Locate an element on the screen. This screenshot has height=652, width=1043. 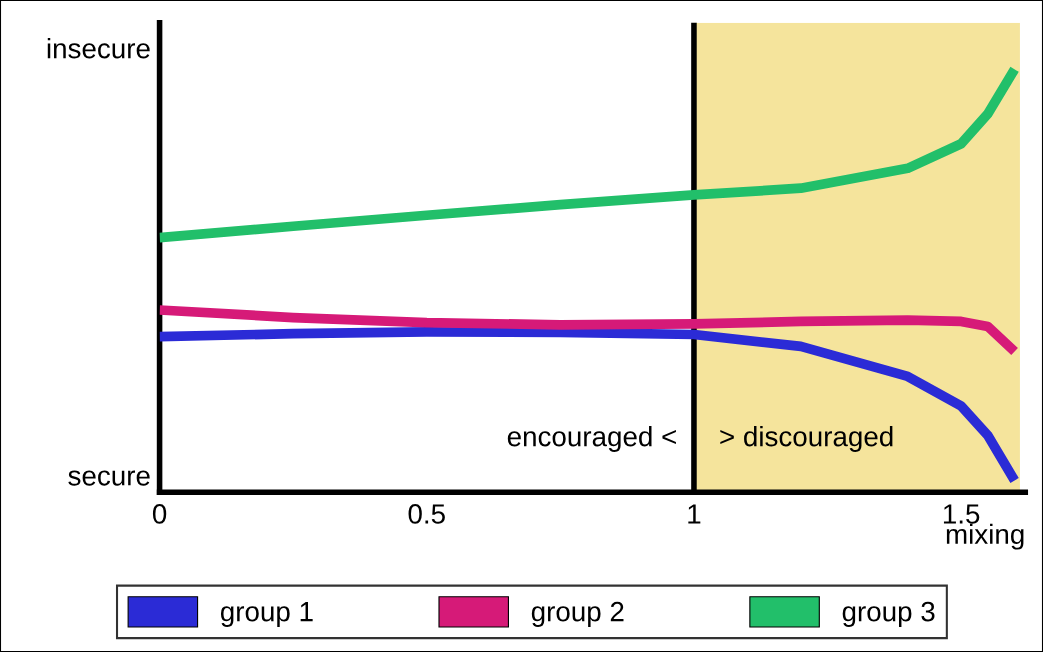
annotation: > discouraged is located at coordinates (806, 439).